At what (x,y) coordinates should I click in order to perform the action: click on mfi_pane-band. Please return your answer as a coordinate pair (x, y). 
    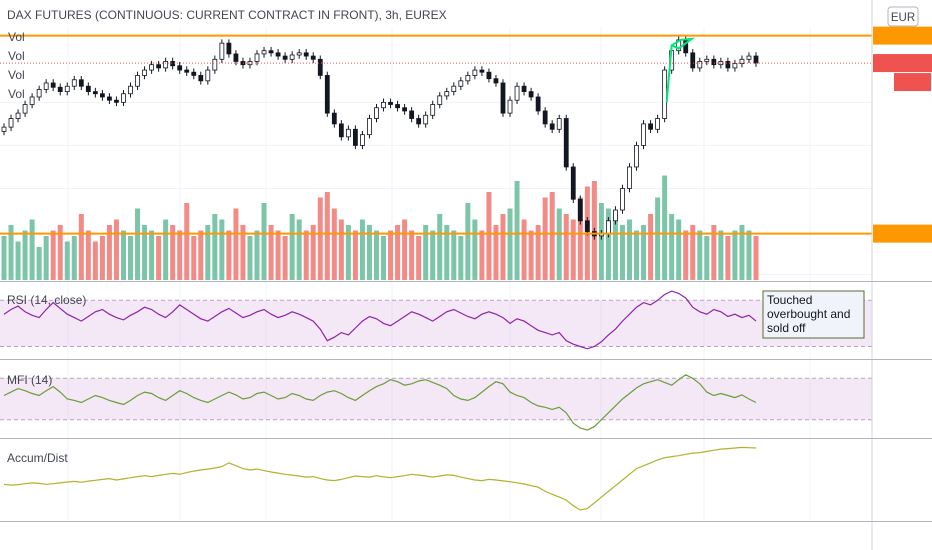
    Looking at the image, I should click on (436, 399).